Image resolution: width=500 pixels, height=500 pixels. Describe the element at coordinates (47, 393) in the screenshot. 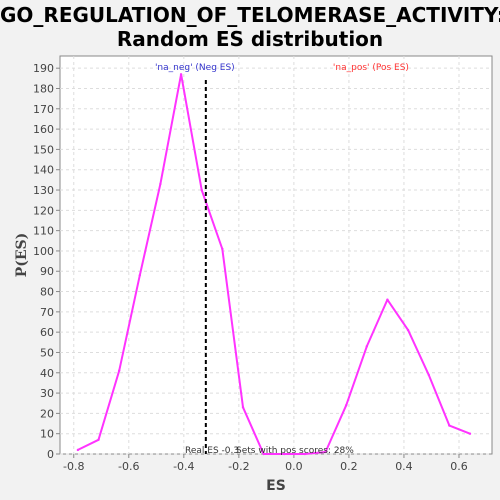

I see `y-tick-label: 30` at that location.